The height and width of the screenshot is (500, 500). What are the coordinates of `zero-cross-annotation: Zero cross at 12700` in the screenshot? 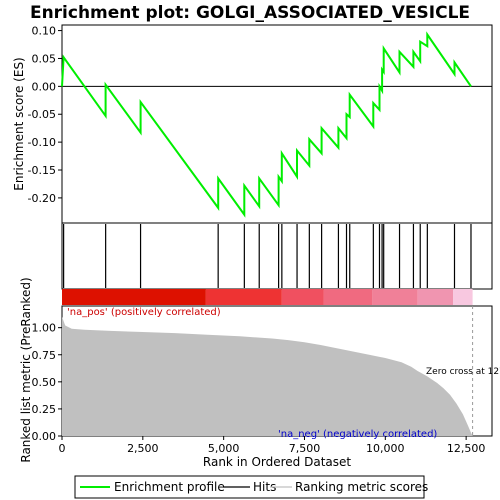 It's located at (463, 372).